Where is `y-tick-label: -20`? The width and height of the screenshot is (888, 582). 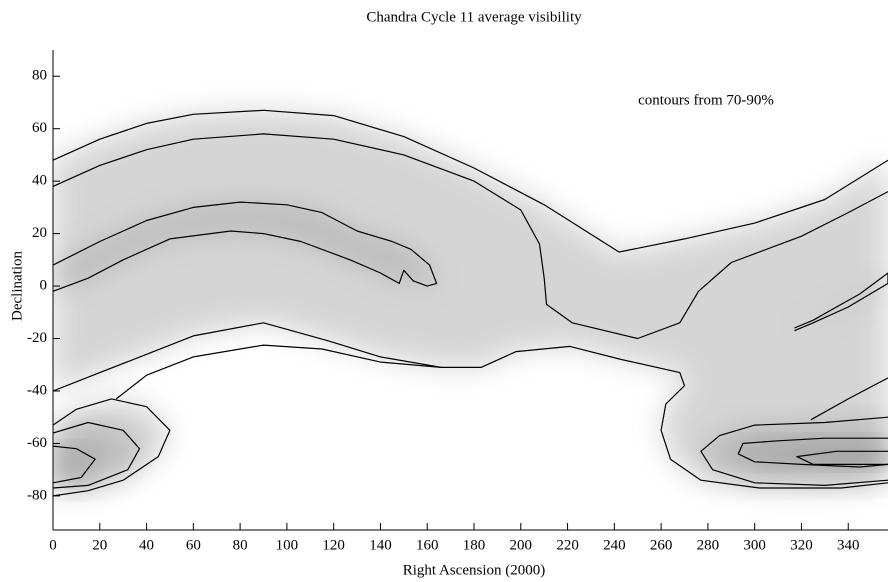 y-tick-label: -20 is located at coordinates (37, 338).